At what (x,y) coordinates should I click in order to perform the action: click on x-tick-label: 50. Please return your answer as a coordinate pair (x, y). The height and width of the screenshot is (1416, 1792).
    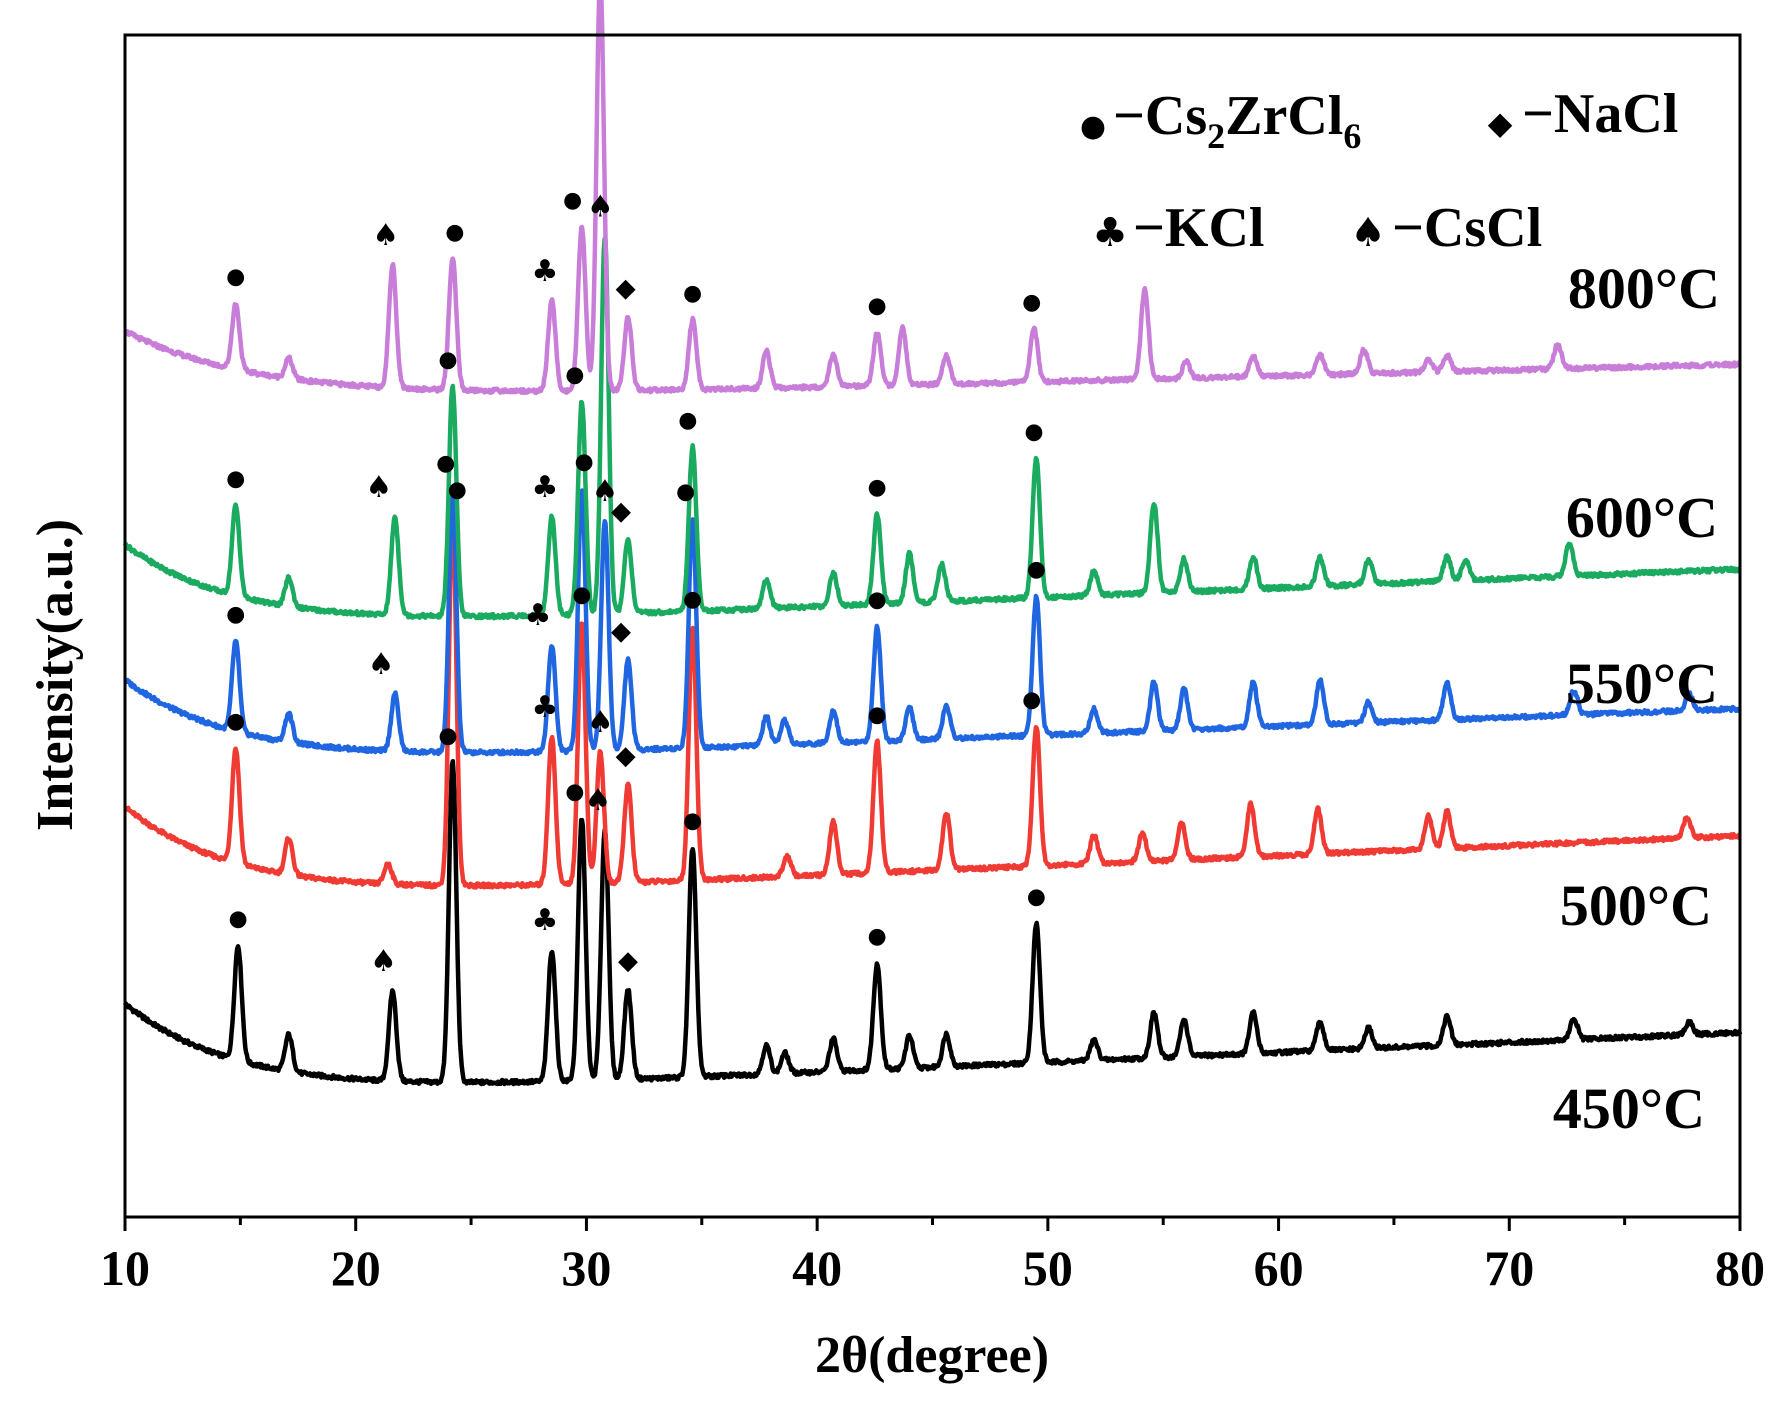
    Looking at the image, I should click on (1048, 1268).